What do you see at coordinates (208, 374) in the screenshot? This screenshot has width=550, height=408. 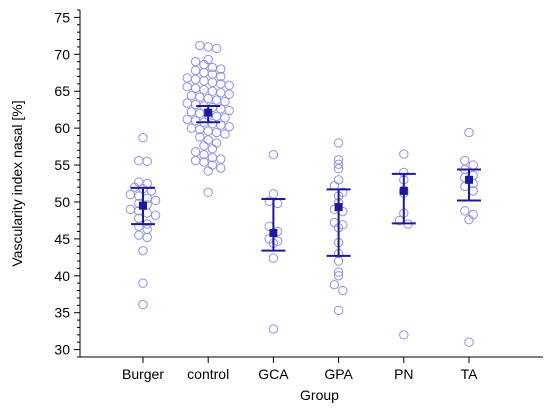 I see `x-tick-label-control: control` at bounding box center [208, 374].